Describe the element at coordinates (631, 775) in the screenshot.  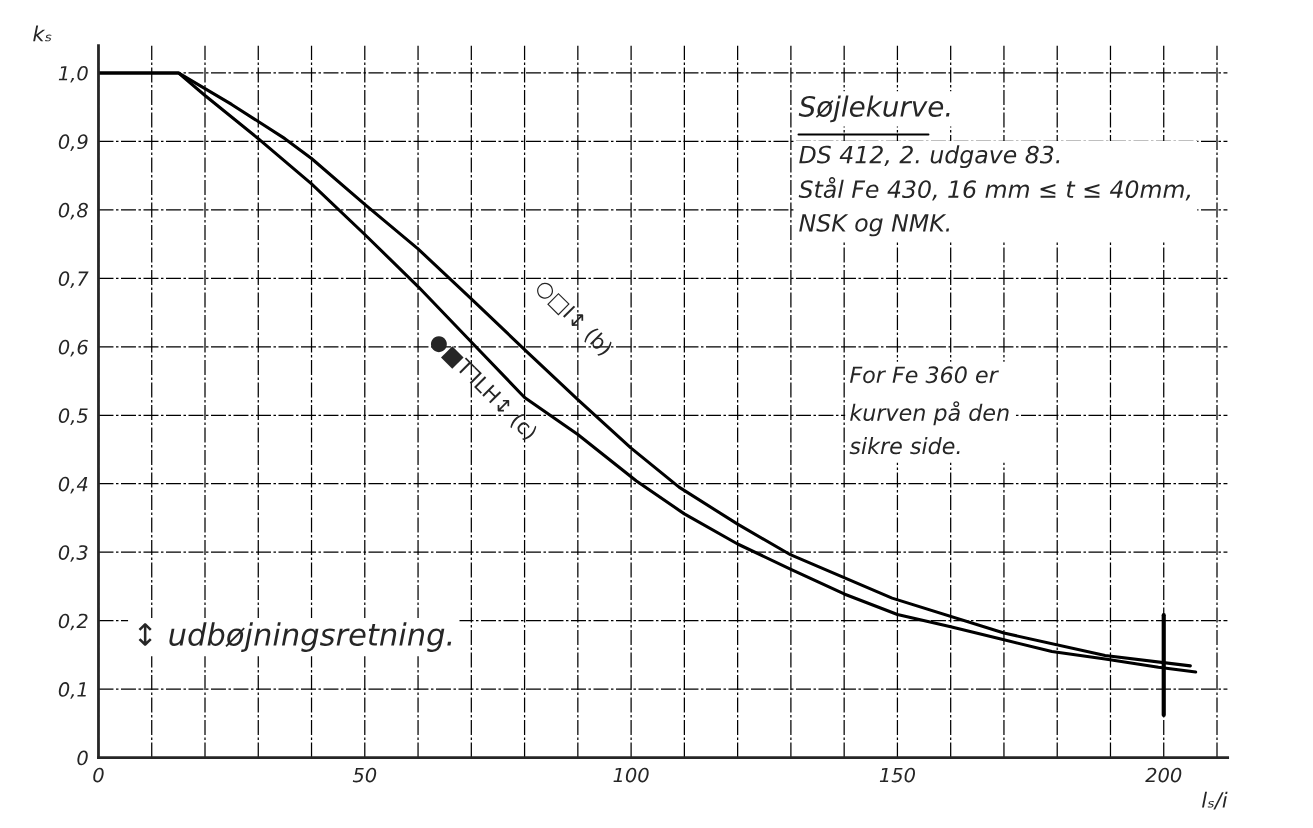
I see `x-tick-label: 100` at that location.